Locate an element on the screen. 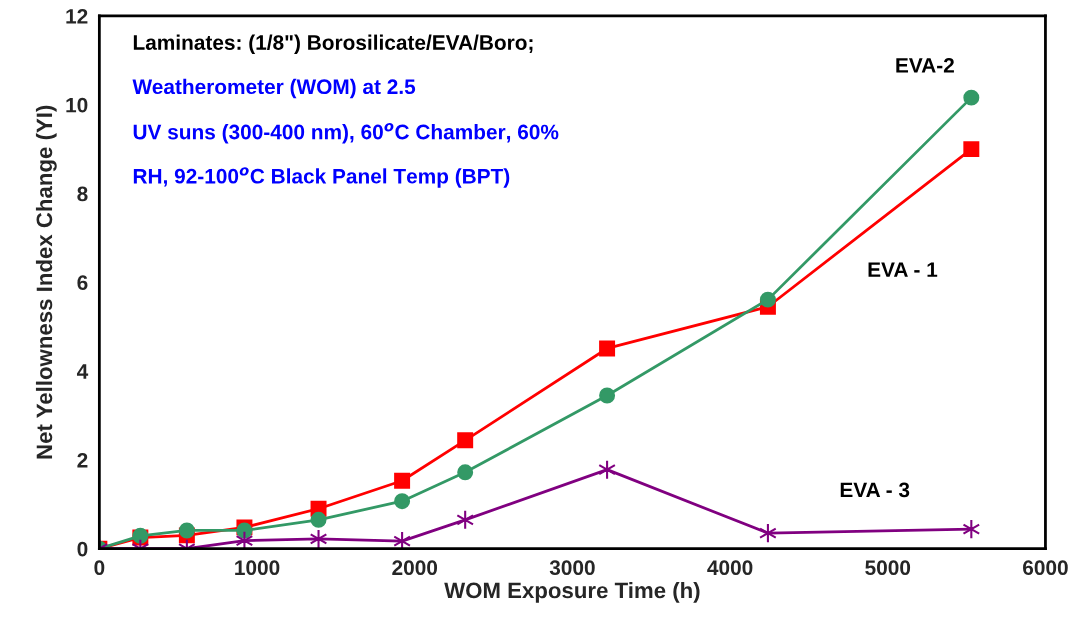  x-tick-label: 3000 is located at coordinates (572, 568).